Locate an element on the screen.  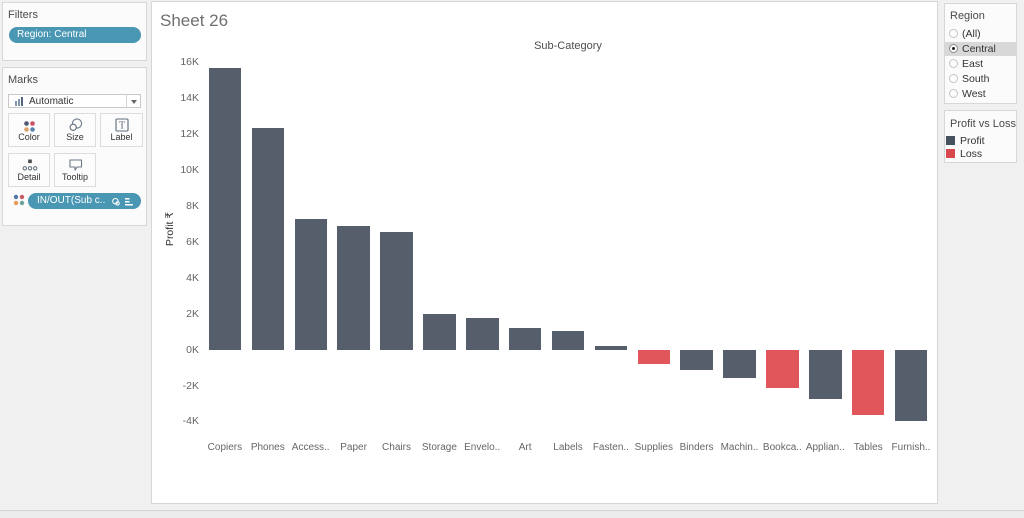
svg-text: T is located at coordinates (122, 126).